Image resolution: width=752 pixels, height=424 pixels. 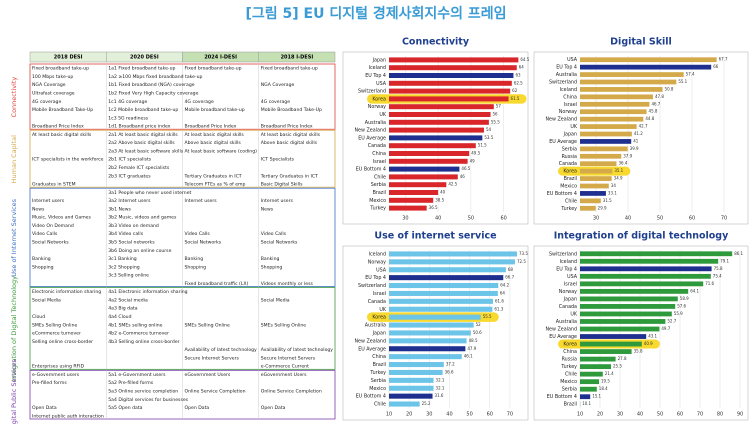 I want to click on category-label: Mexico, so click(x=568, y=187).